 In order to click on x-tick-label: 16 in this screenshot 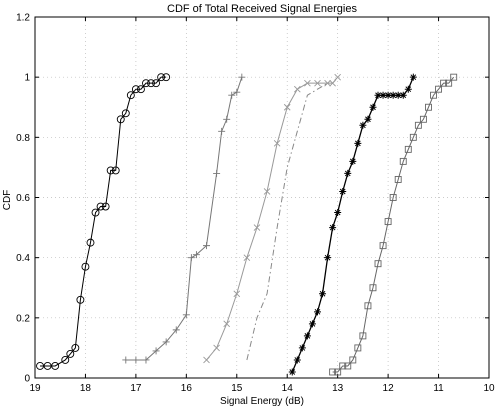, I will do `click(187, 388)`.